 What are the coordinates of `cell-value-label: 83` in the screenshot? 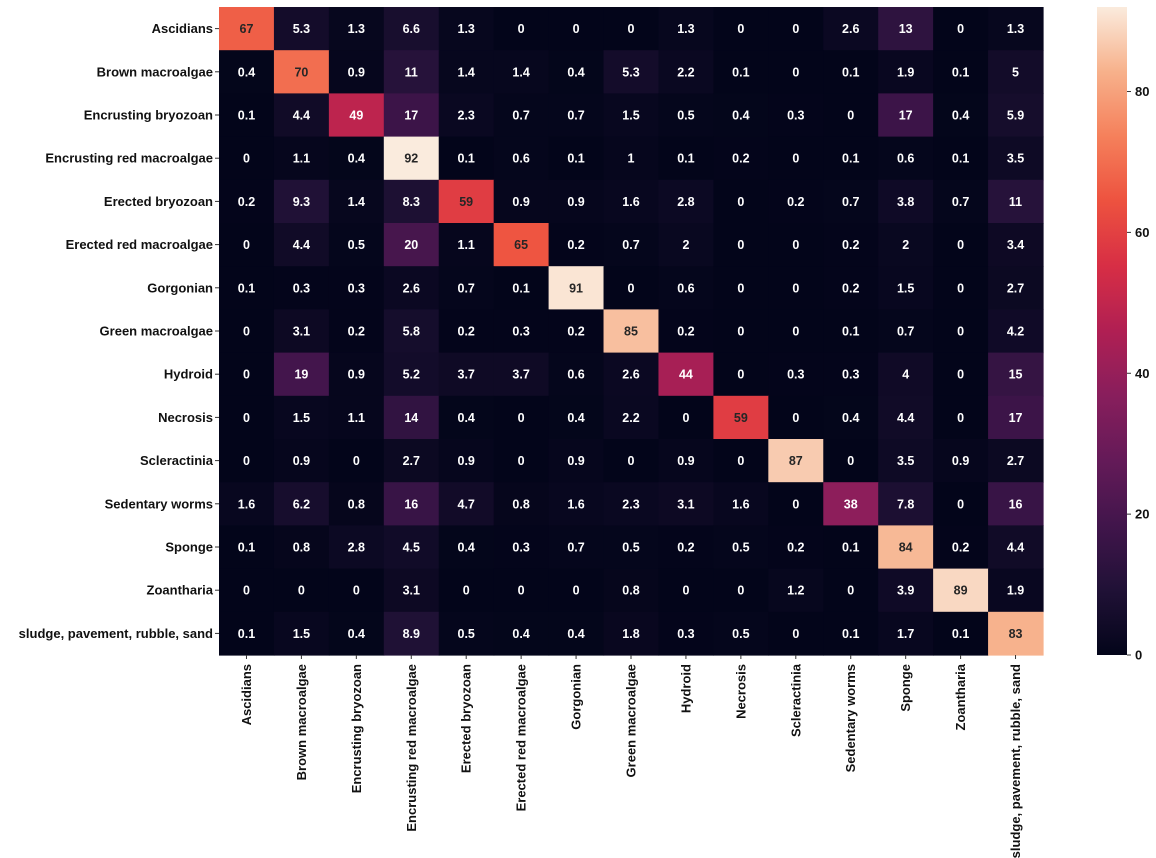 It's located at (1016, 634).